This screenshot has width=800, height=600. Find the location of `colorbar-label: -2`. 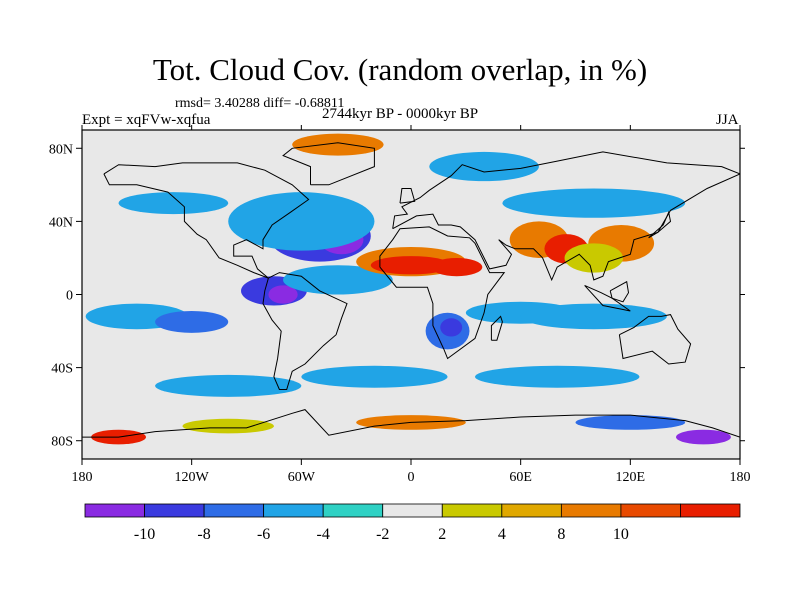

colorbar-label: -2 is located at coordinates (382, 534).